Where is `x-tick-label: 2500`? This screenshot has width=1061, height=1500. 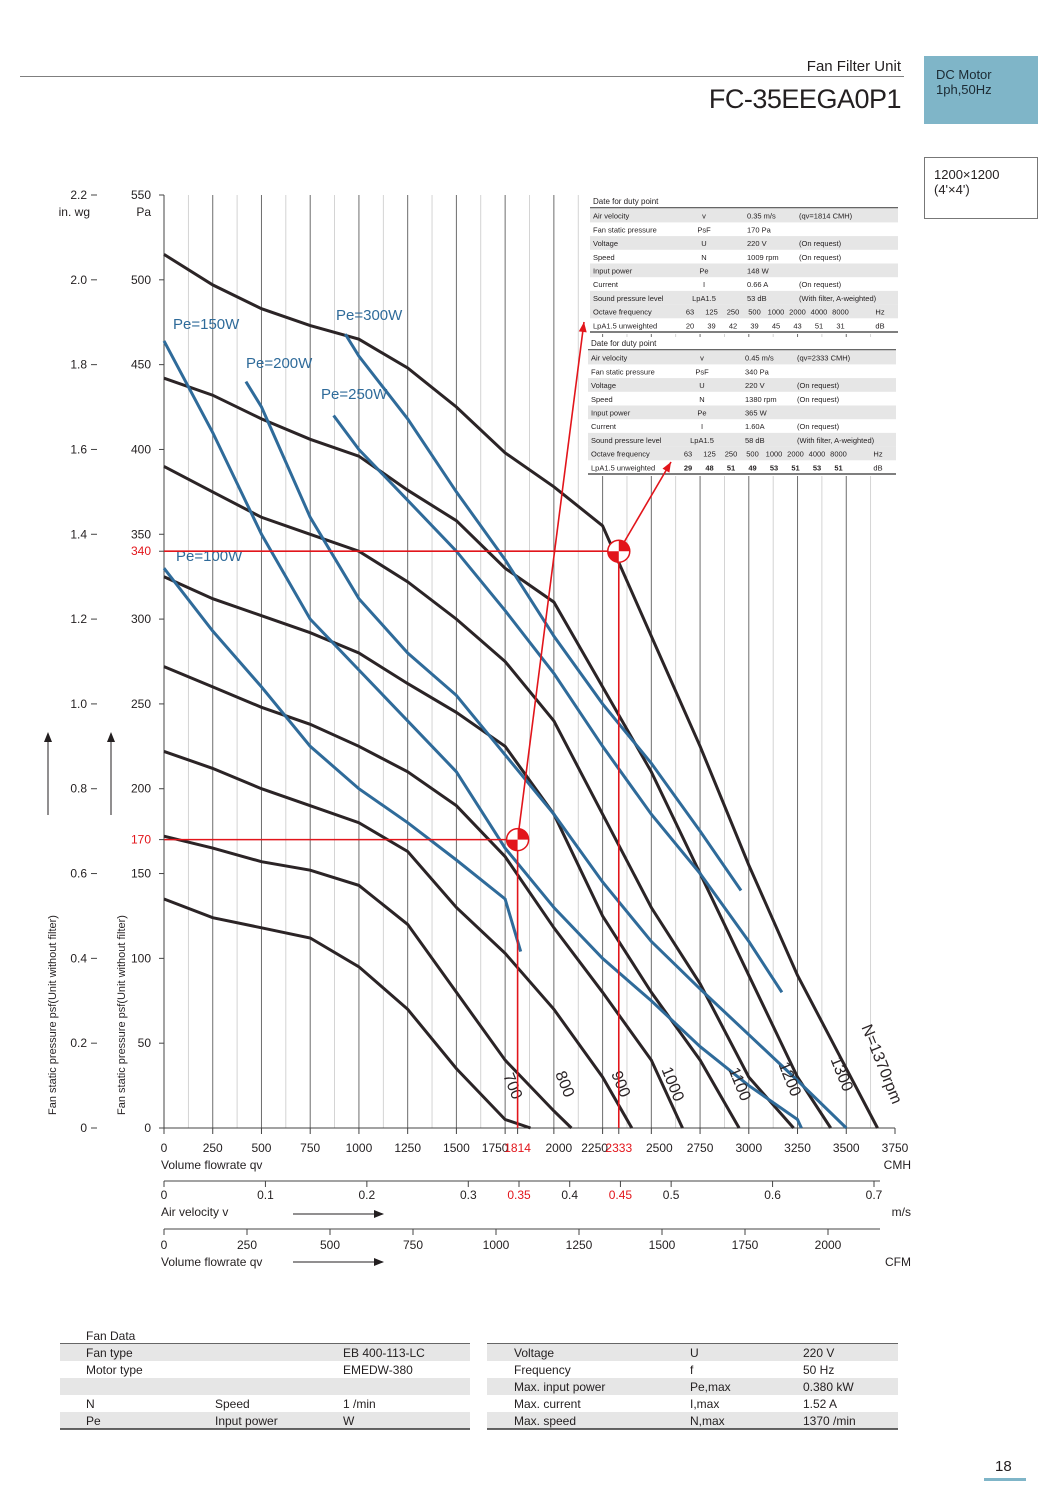
x-tick-label: 2500 is located at coordinates (659, 1148).